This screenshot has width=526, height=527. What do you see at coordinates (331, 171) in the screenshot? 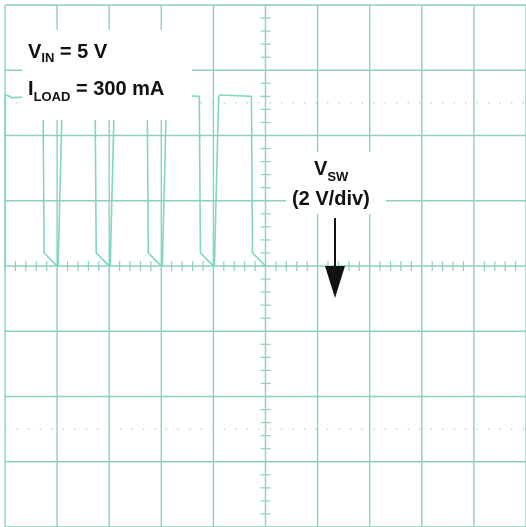
I see `channel-name: VSW` at bounding box center [331, 171].